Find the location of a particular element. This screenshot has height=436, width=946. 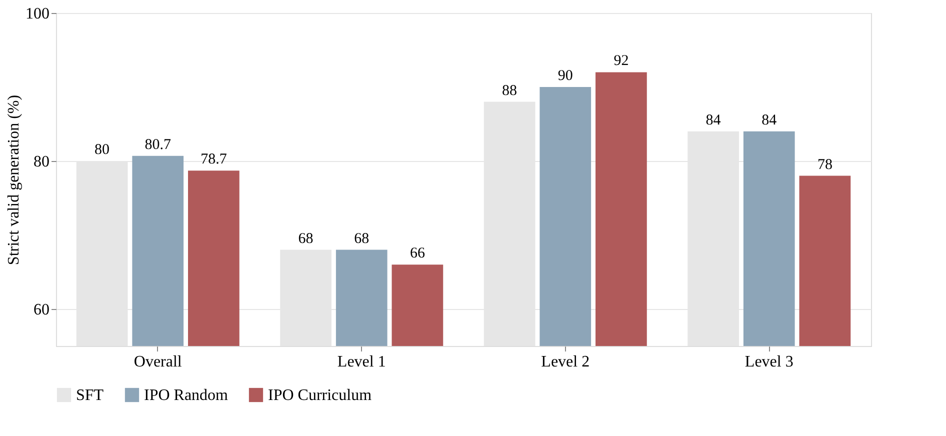

legend-label: SFT is located at coordinates (90, 395).